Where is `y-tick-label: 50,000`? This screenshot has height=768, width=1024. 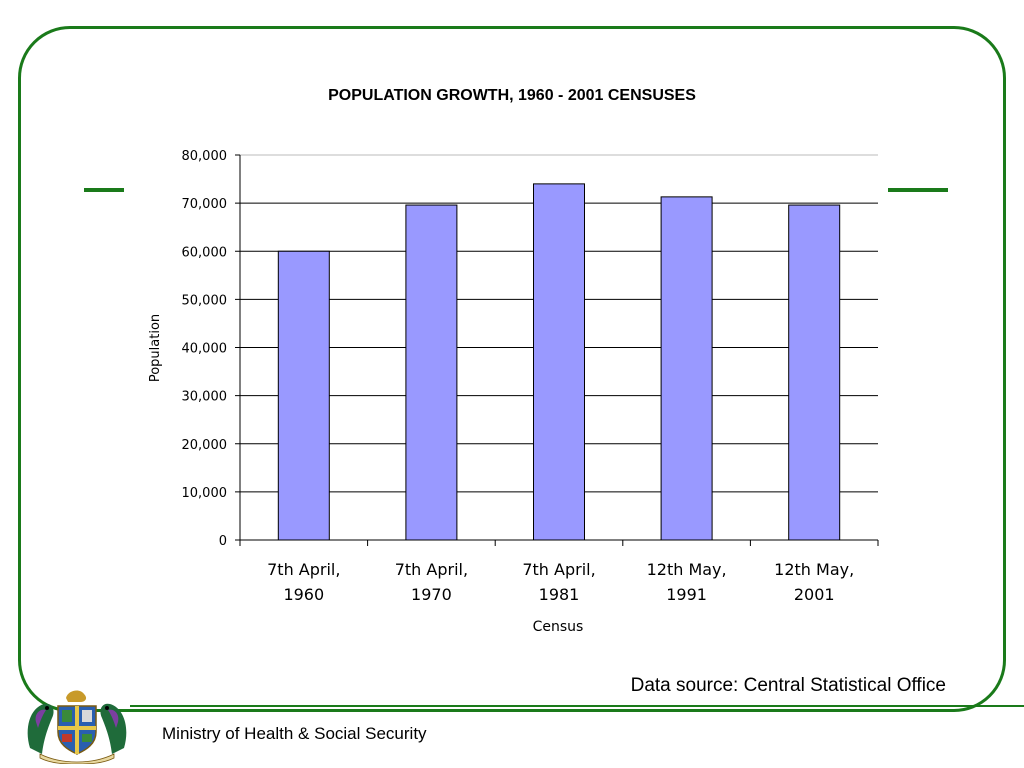 y-tick-label: 50,000 is located at coordinates (205, 300).